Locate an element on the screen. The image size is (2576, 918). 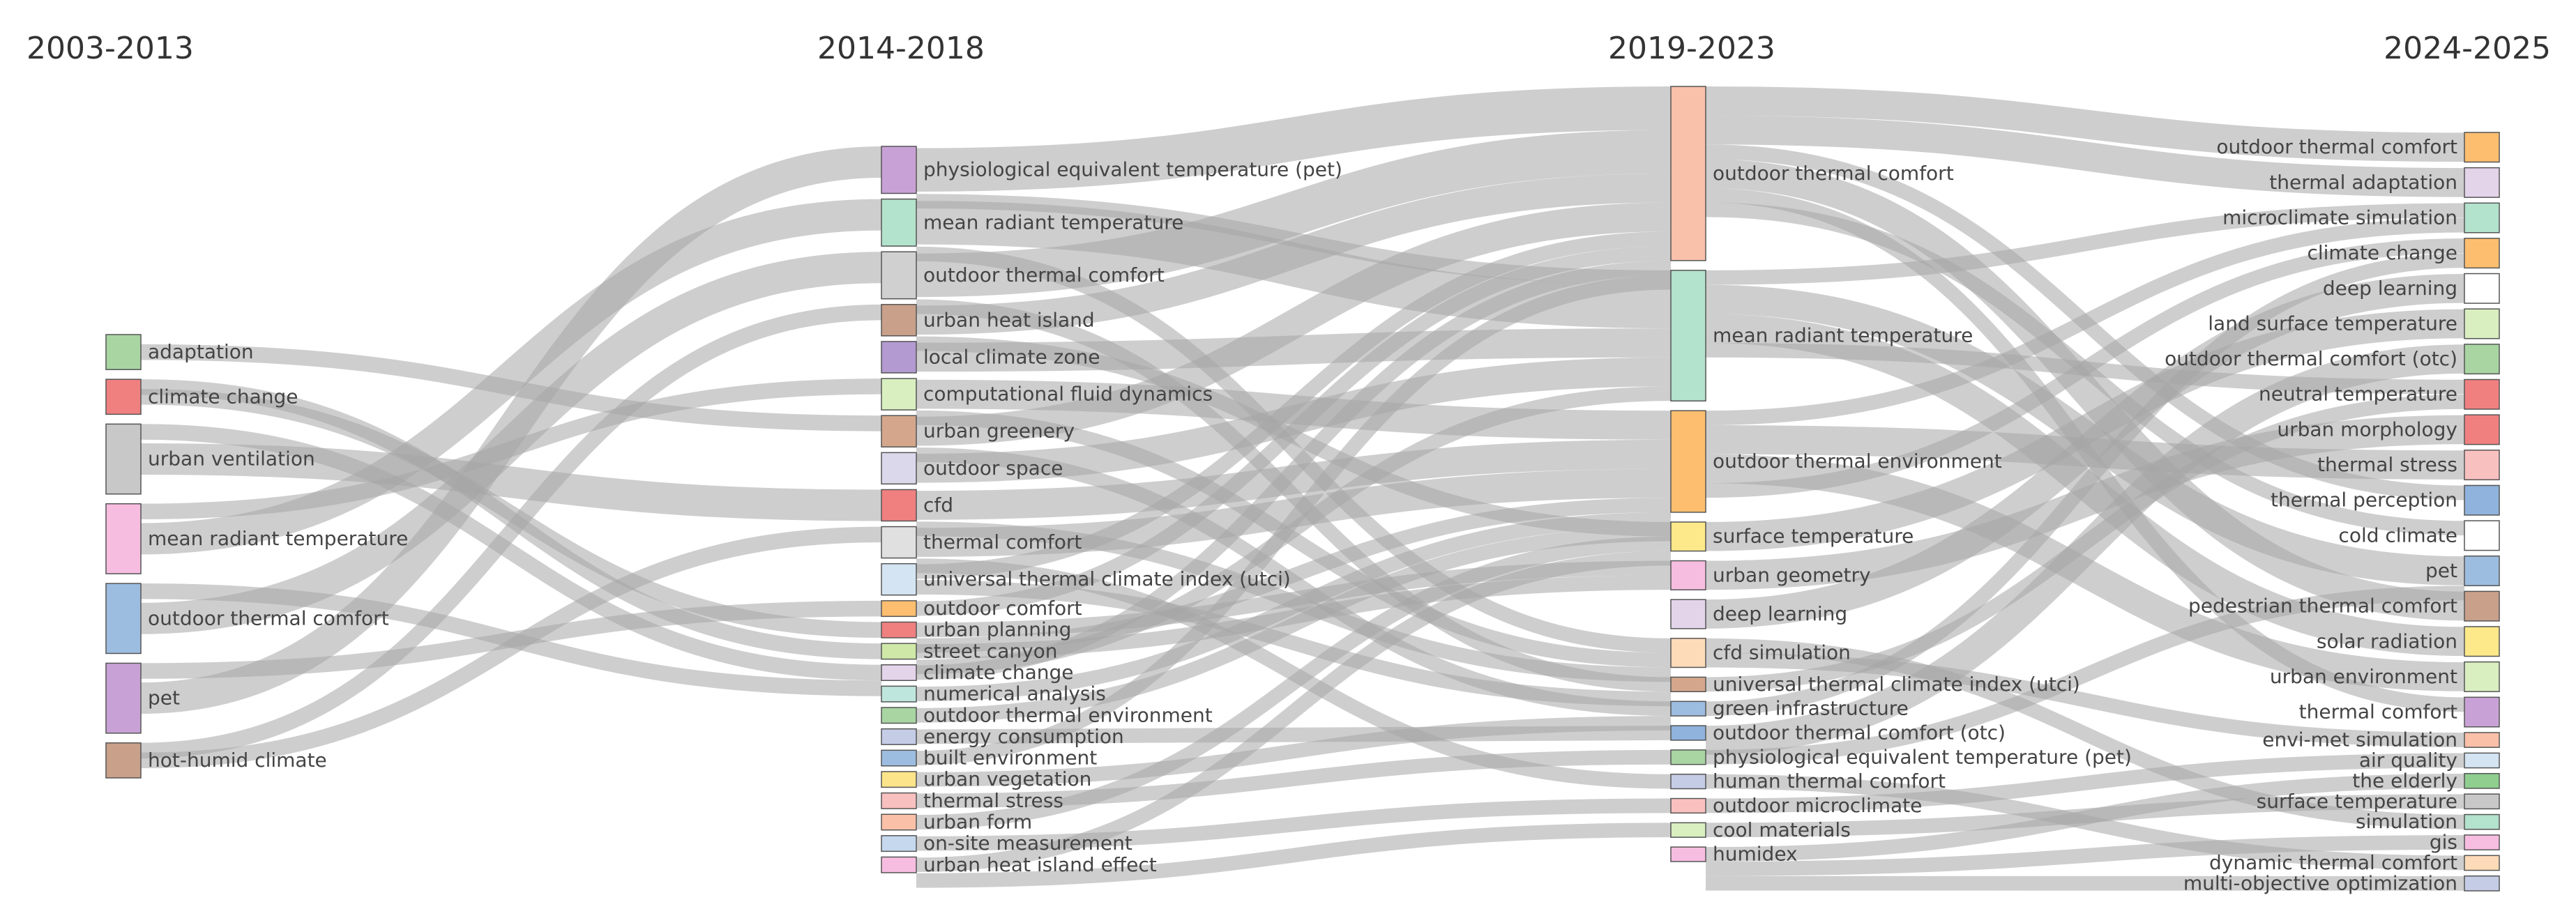
node-1-thermal-stress is located at coordinates (899, 800).